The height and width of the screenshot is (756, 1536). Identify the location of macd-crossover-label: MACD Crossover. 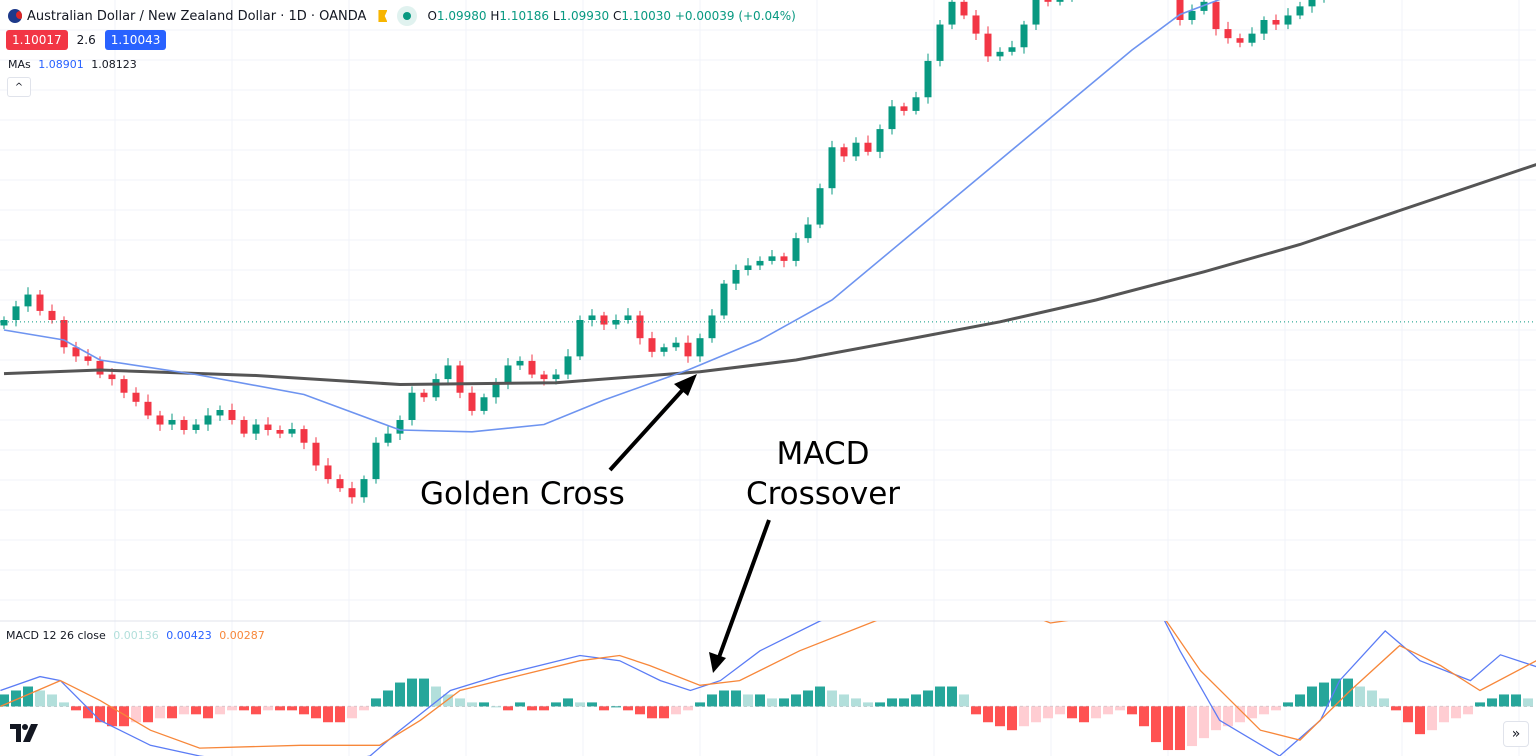
(823, 474).